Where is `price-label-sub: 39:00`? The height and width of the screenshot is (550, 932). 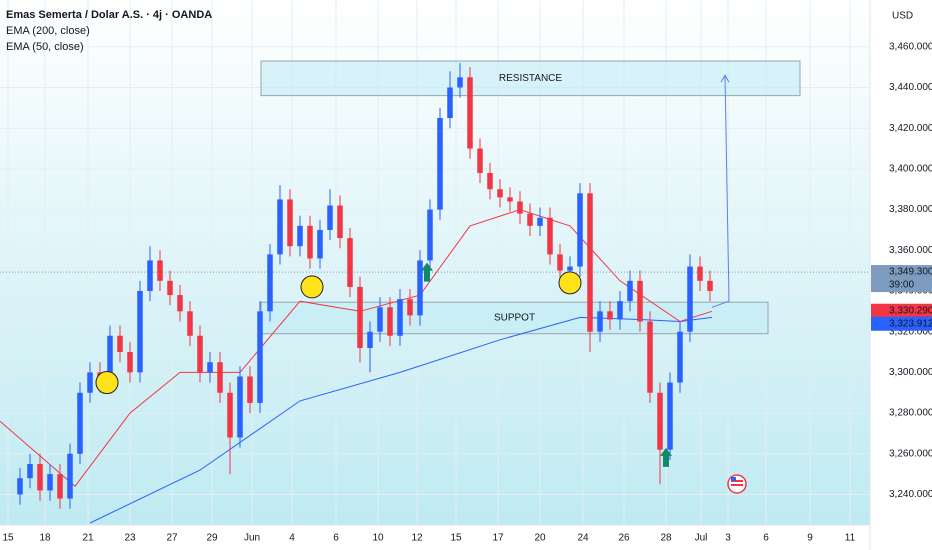 price-label-sub: 39:00 is located at coordinates (901, 285).